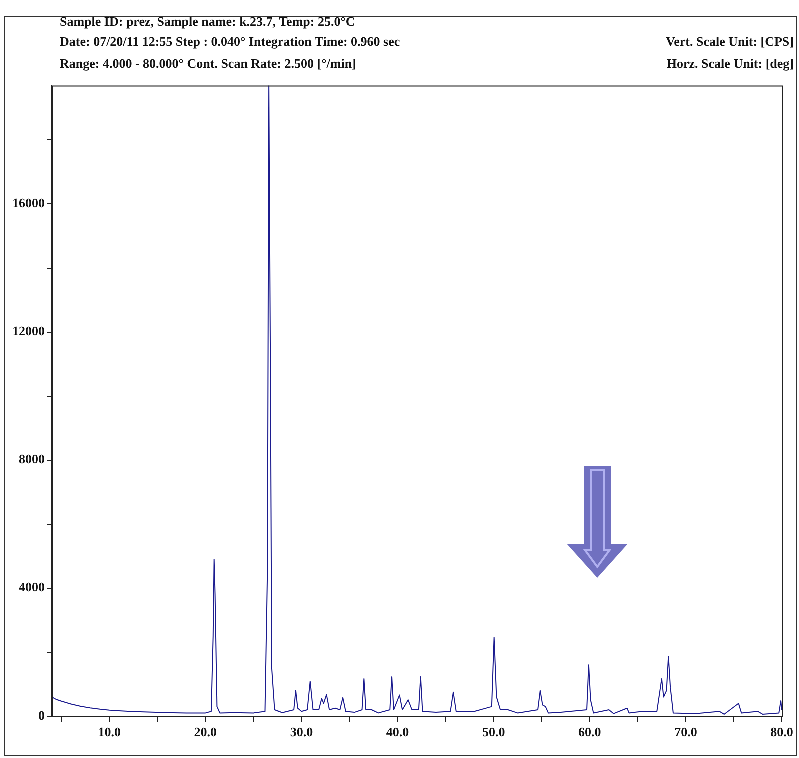 The image size is (799, 758). I want to click on y-tick-label: 8000, so click(32, 459).